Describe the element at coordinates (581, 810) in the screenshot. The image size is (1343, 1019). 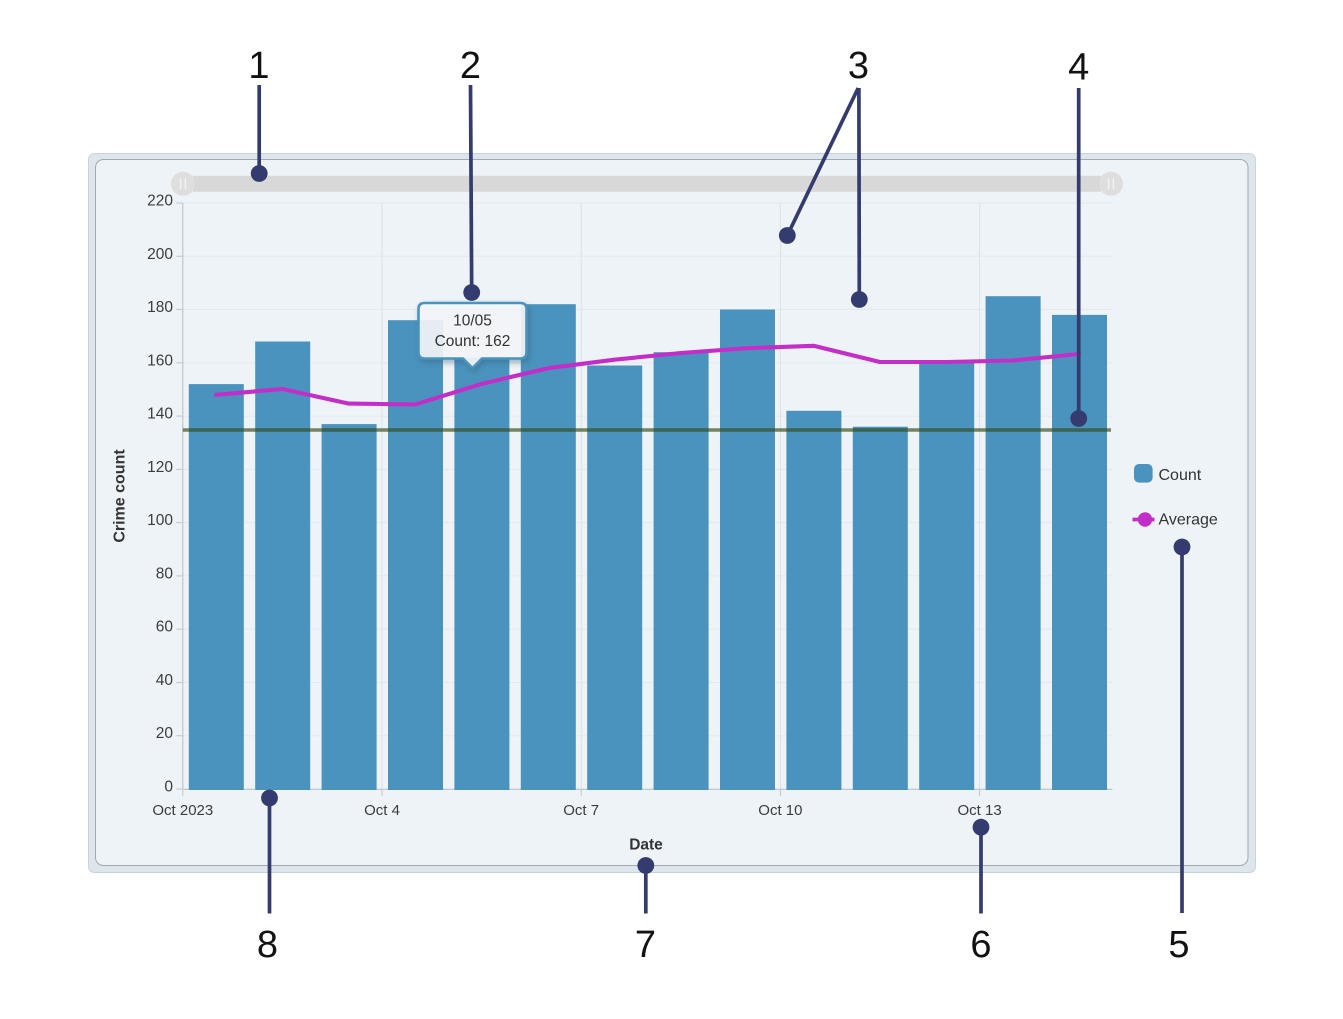
I see `svg-text: Oct 7` at that location.